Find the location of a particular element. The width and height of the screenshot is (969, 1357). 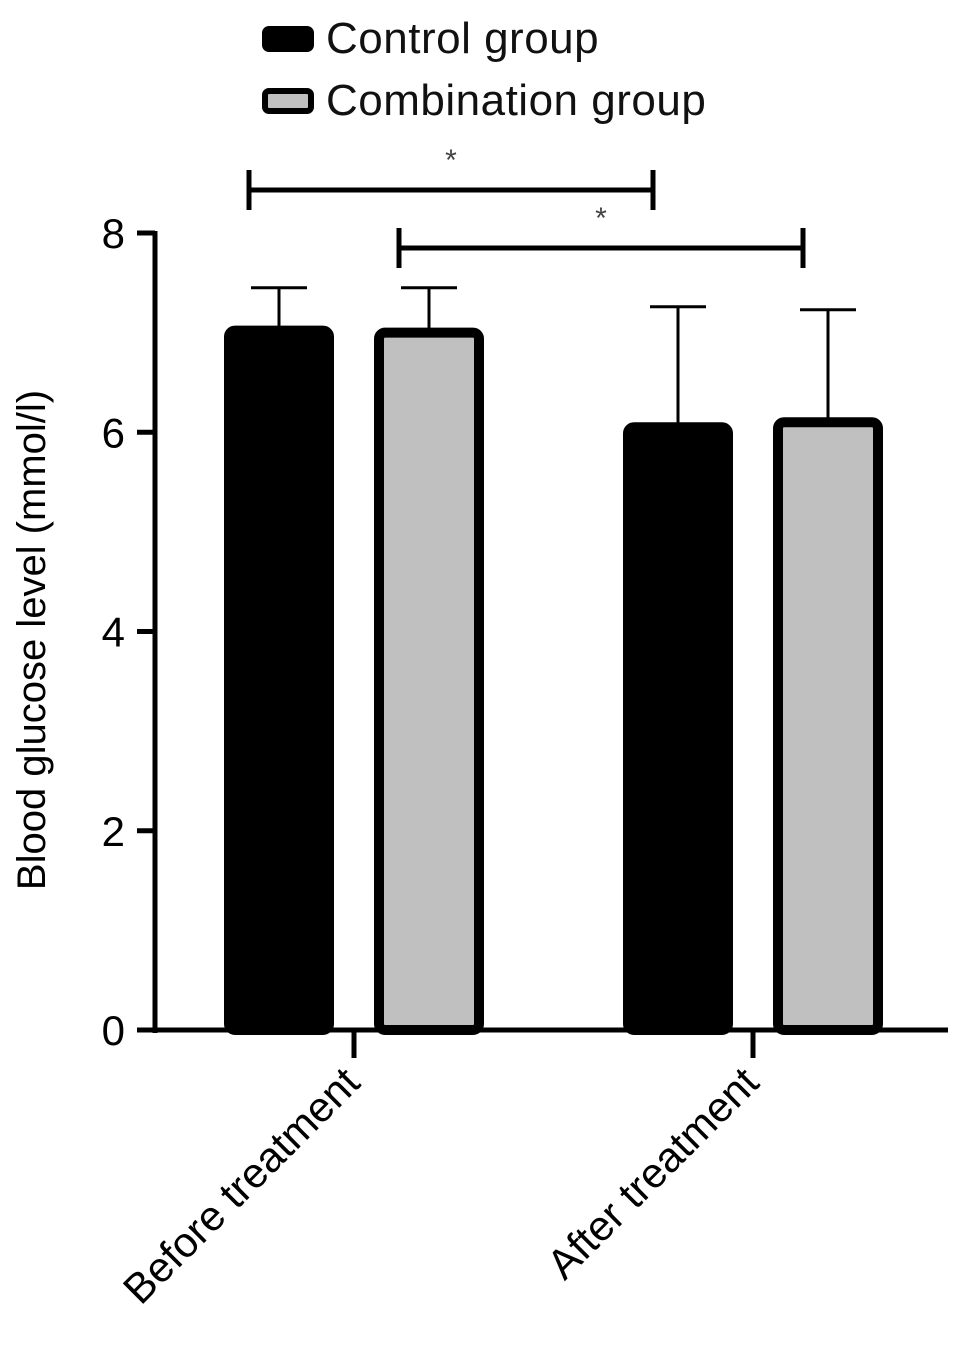

x-tick-label: Before treatment is located at coordinates (241, 1185).